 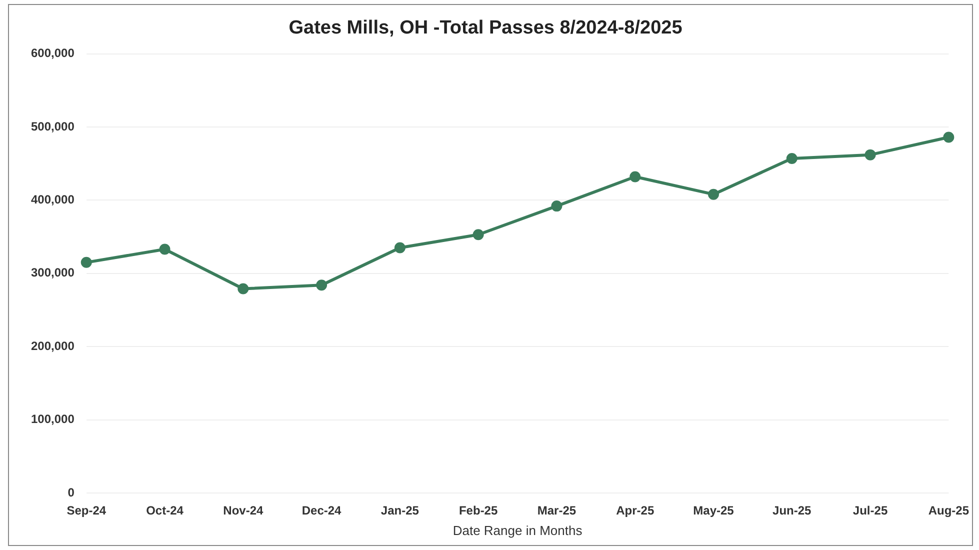 What do you see at coordinates (635, 511) in the screenshot?
I see `x-tick-label: Apr-25` at bounding box center [635, 511].